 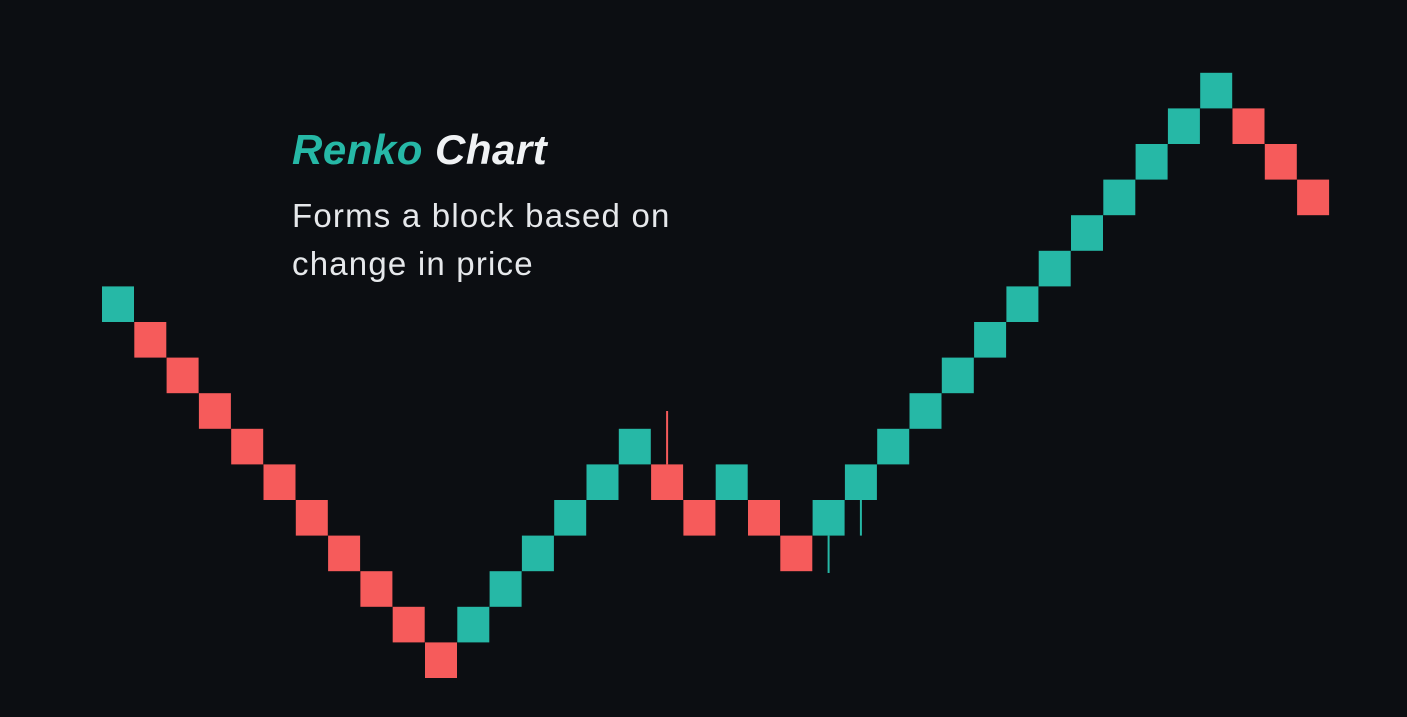 I want to click on chart-subtitle: Forms a block based on change in price, so click(x=481, y=239).